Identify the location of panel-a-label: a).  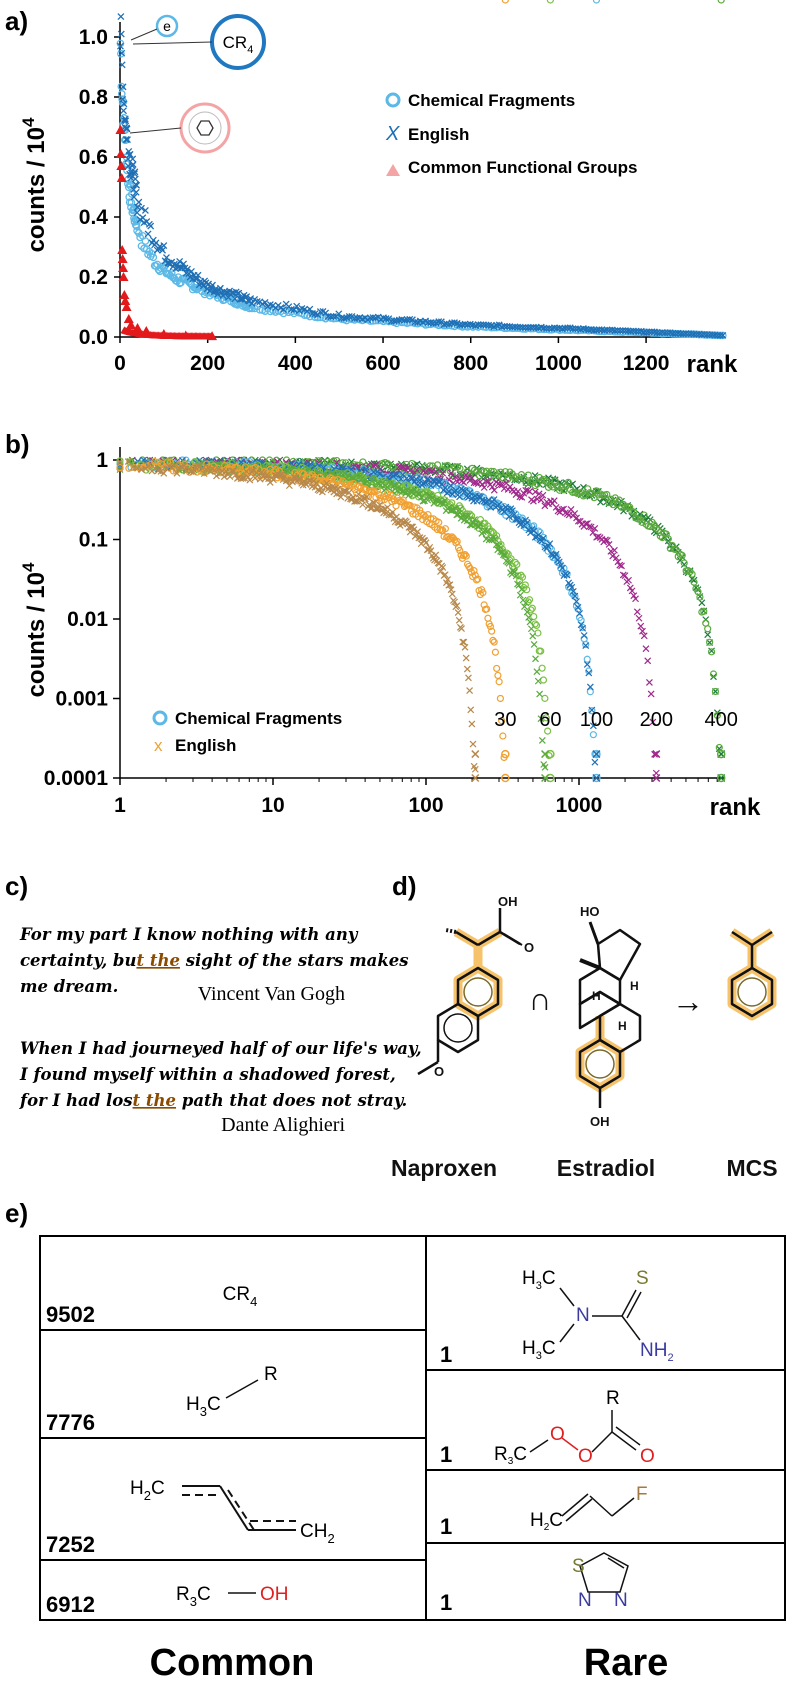
(16, 21).